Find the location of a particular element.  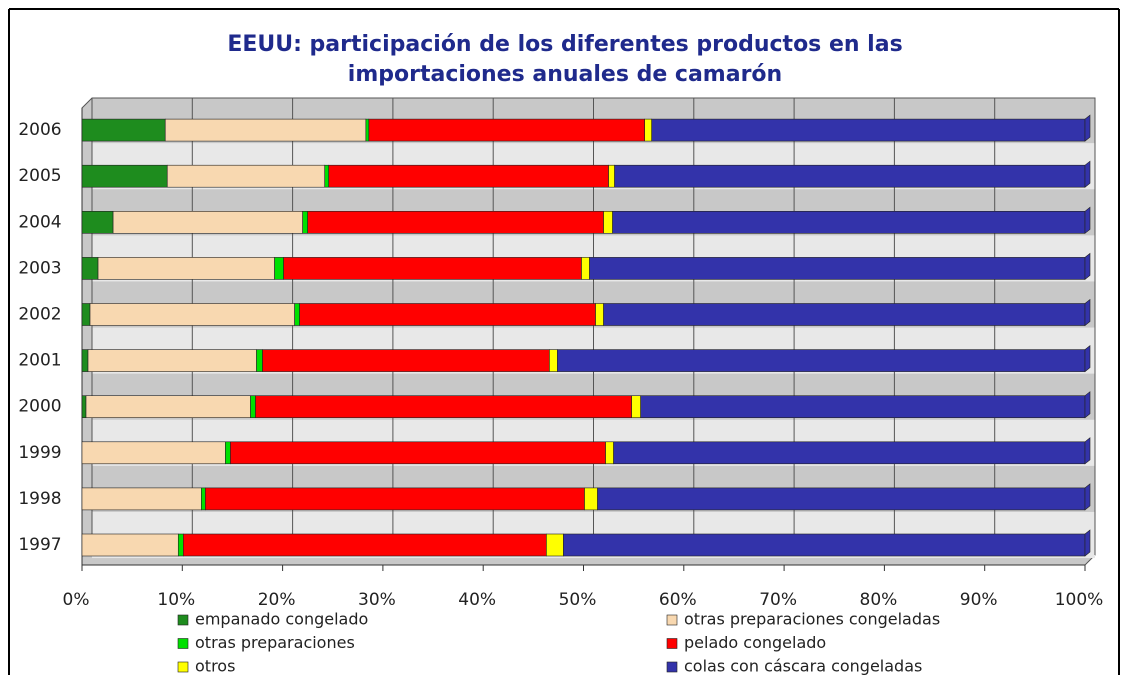

legend-label: colas con cáscara congeladas is located at coordinates (803, 666).